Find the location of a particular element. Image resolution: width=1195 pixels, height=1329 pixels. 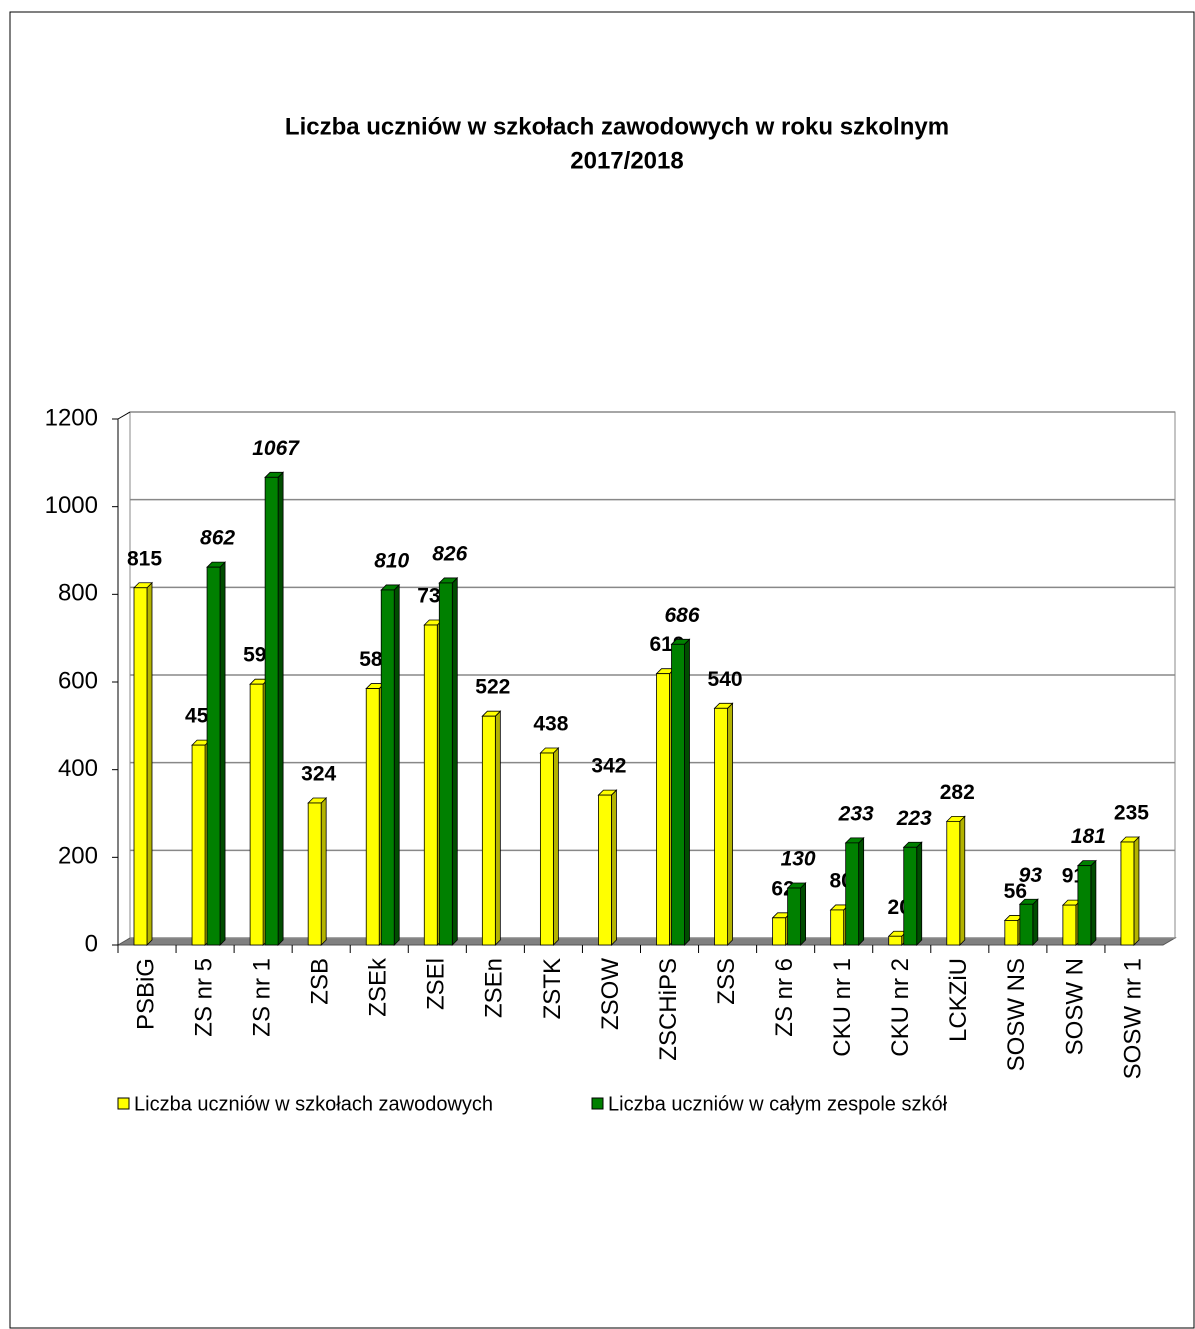

legend-label: Liczba uczniów w całym zespole szkół is located at coordinates (778, 1104).